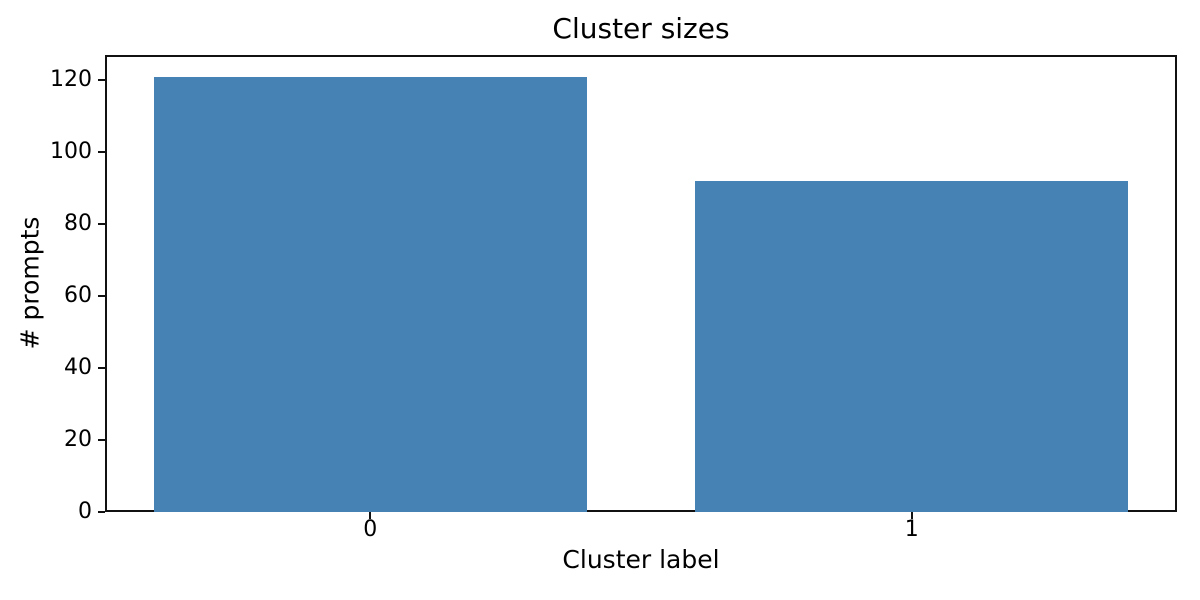 Image resolution: width=1200 pixels, height=600 pixels. Describe the element at coordinates (71, 80) in the screenshot. I see `y-tick-label: 120` at that location.